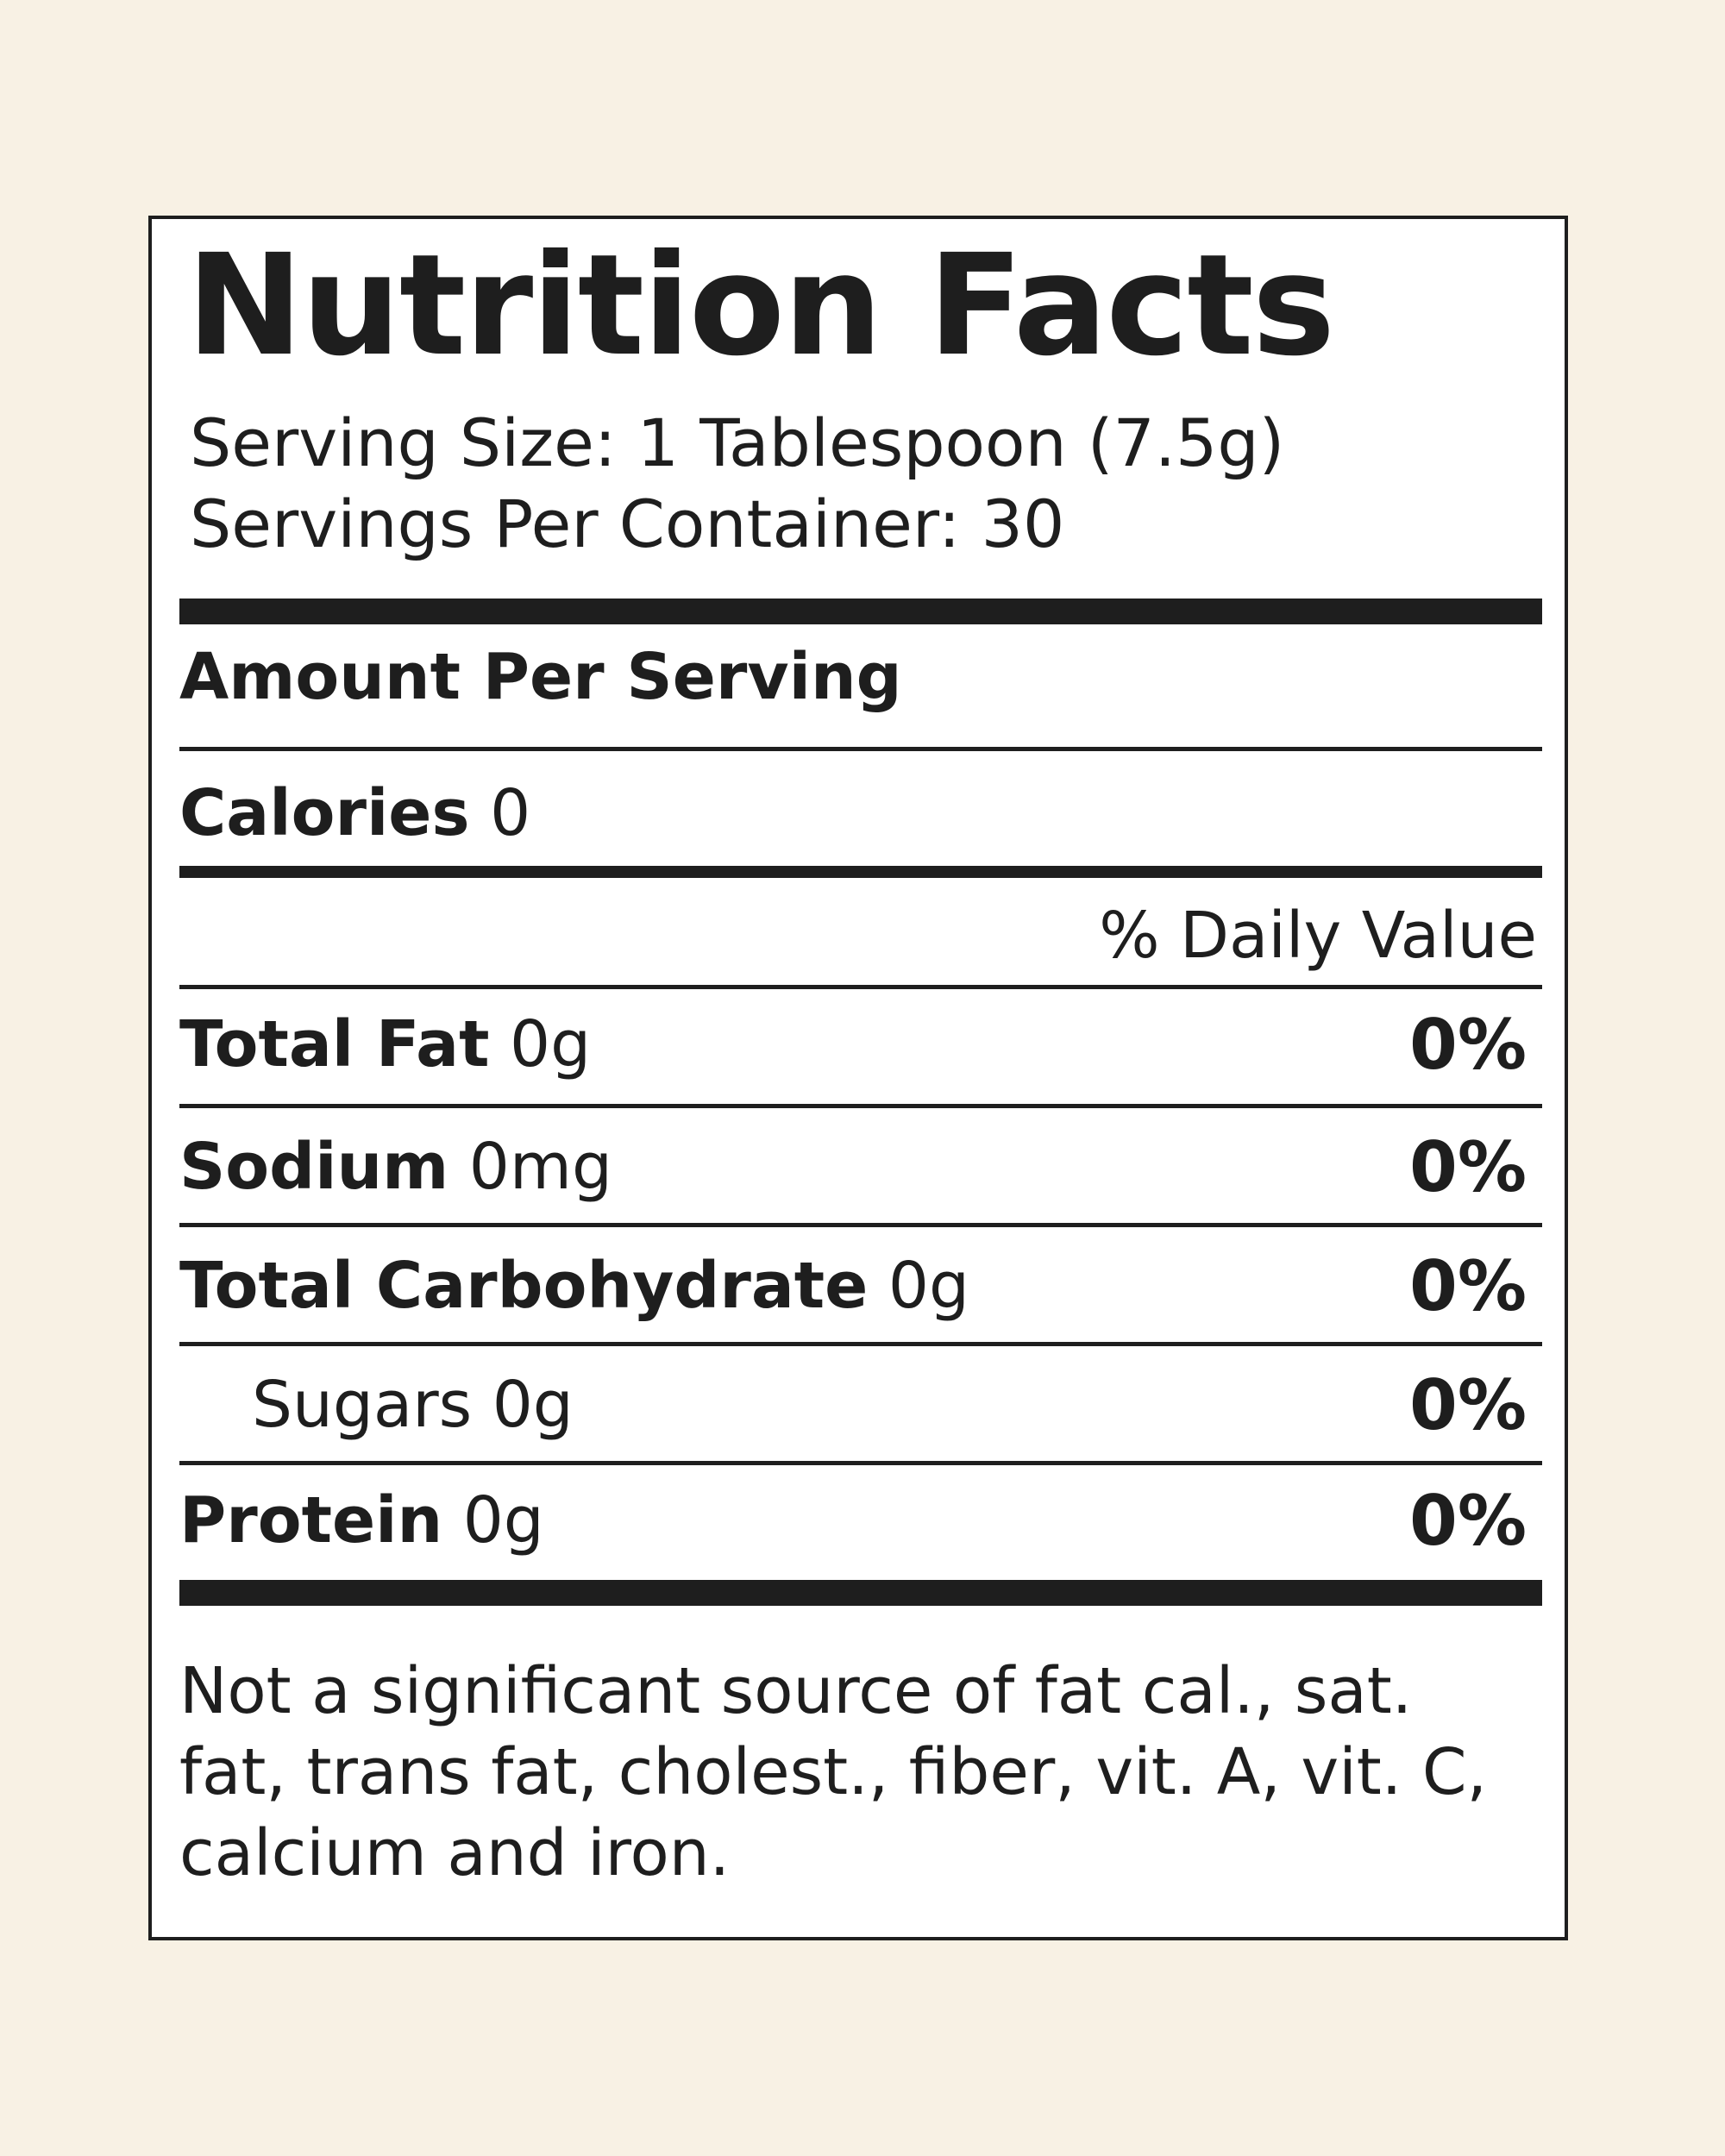 The width and height of the screenshot is (1725, 2156). Describe the element at coordinates (314, 1167) in the screenshot. I see `nutrient-label: Sodium` at that location.